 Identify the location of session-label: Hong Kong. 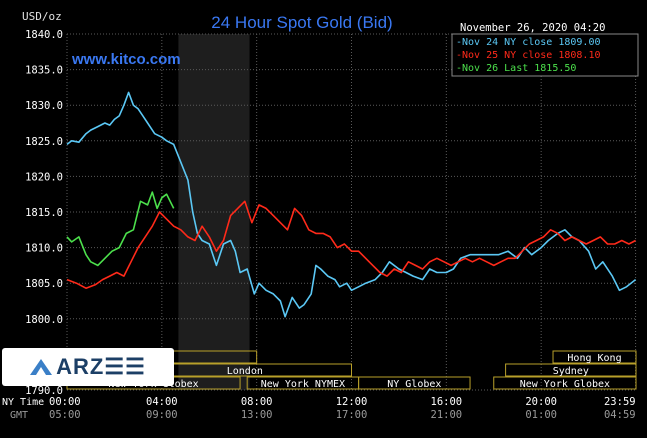
(594, 358).